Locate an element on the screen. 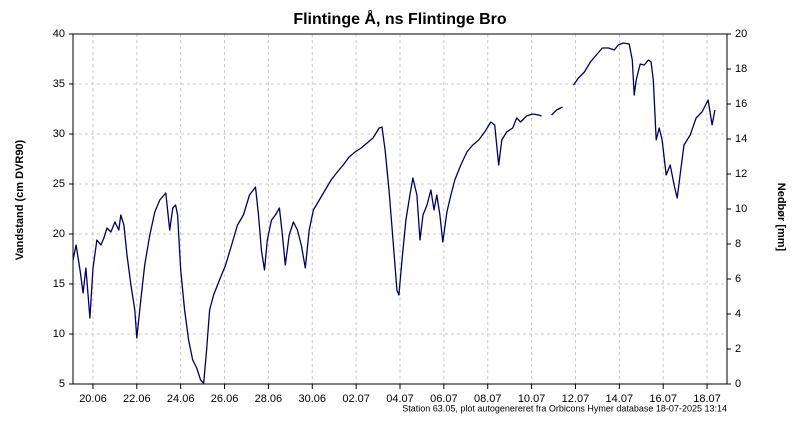 This screenshot has width=800, height=425. x-tick-label: 30.06 is located at coordinates (313, 399).